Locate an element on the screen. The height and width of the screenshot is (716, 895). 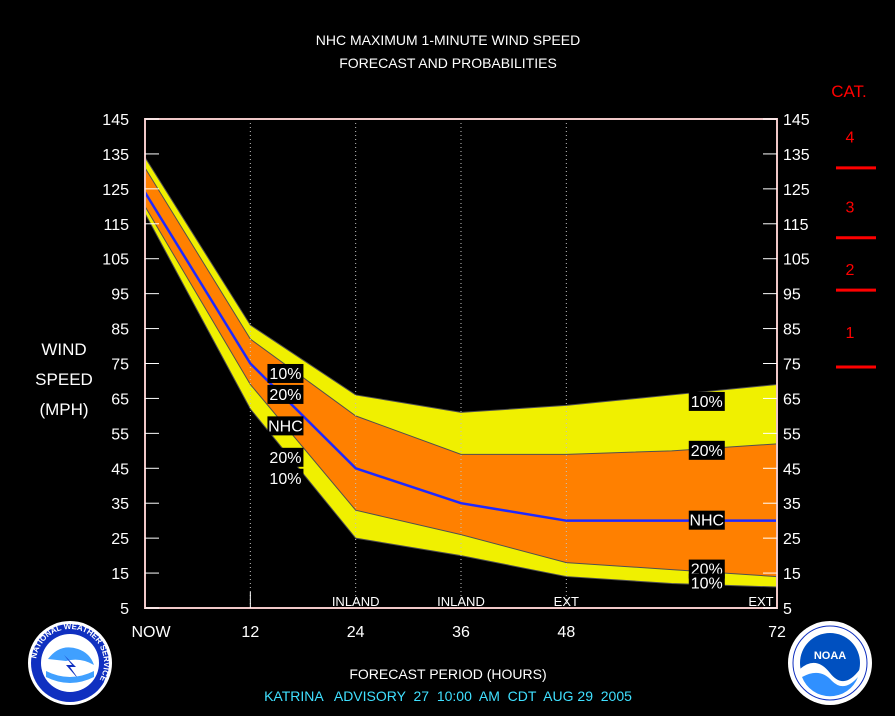
period-labels: INLAND INLAND EXT EXT is located at coordinates (553, 601).